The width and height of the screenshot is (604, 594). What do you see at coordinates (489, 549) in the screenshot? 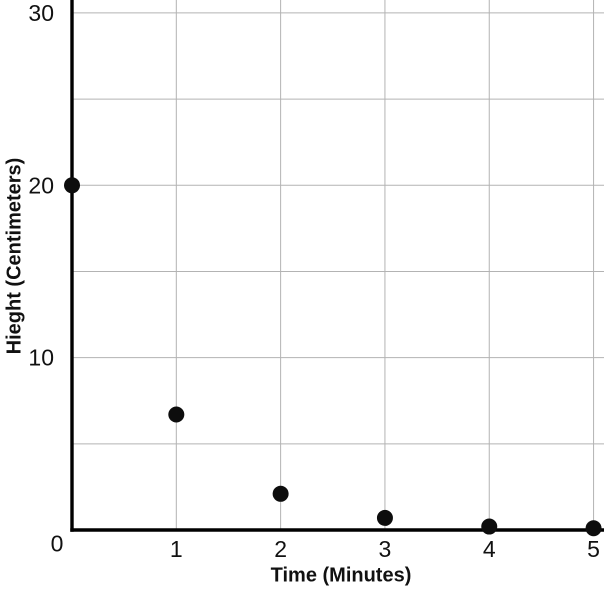
I see `x-tick-label: 4` at bounding box center [489, 549].